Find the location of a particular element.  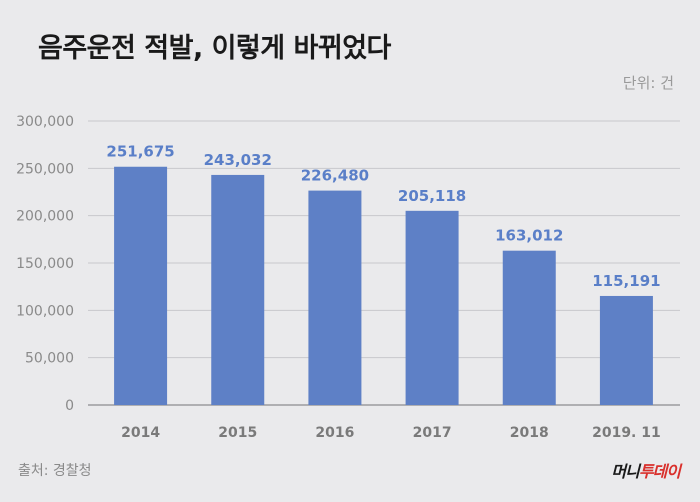

x-tick-label: 2015 is located at coordinates (237, 433).